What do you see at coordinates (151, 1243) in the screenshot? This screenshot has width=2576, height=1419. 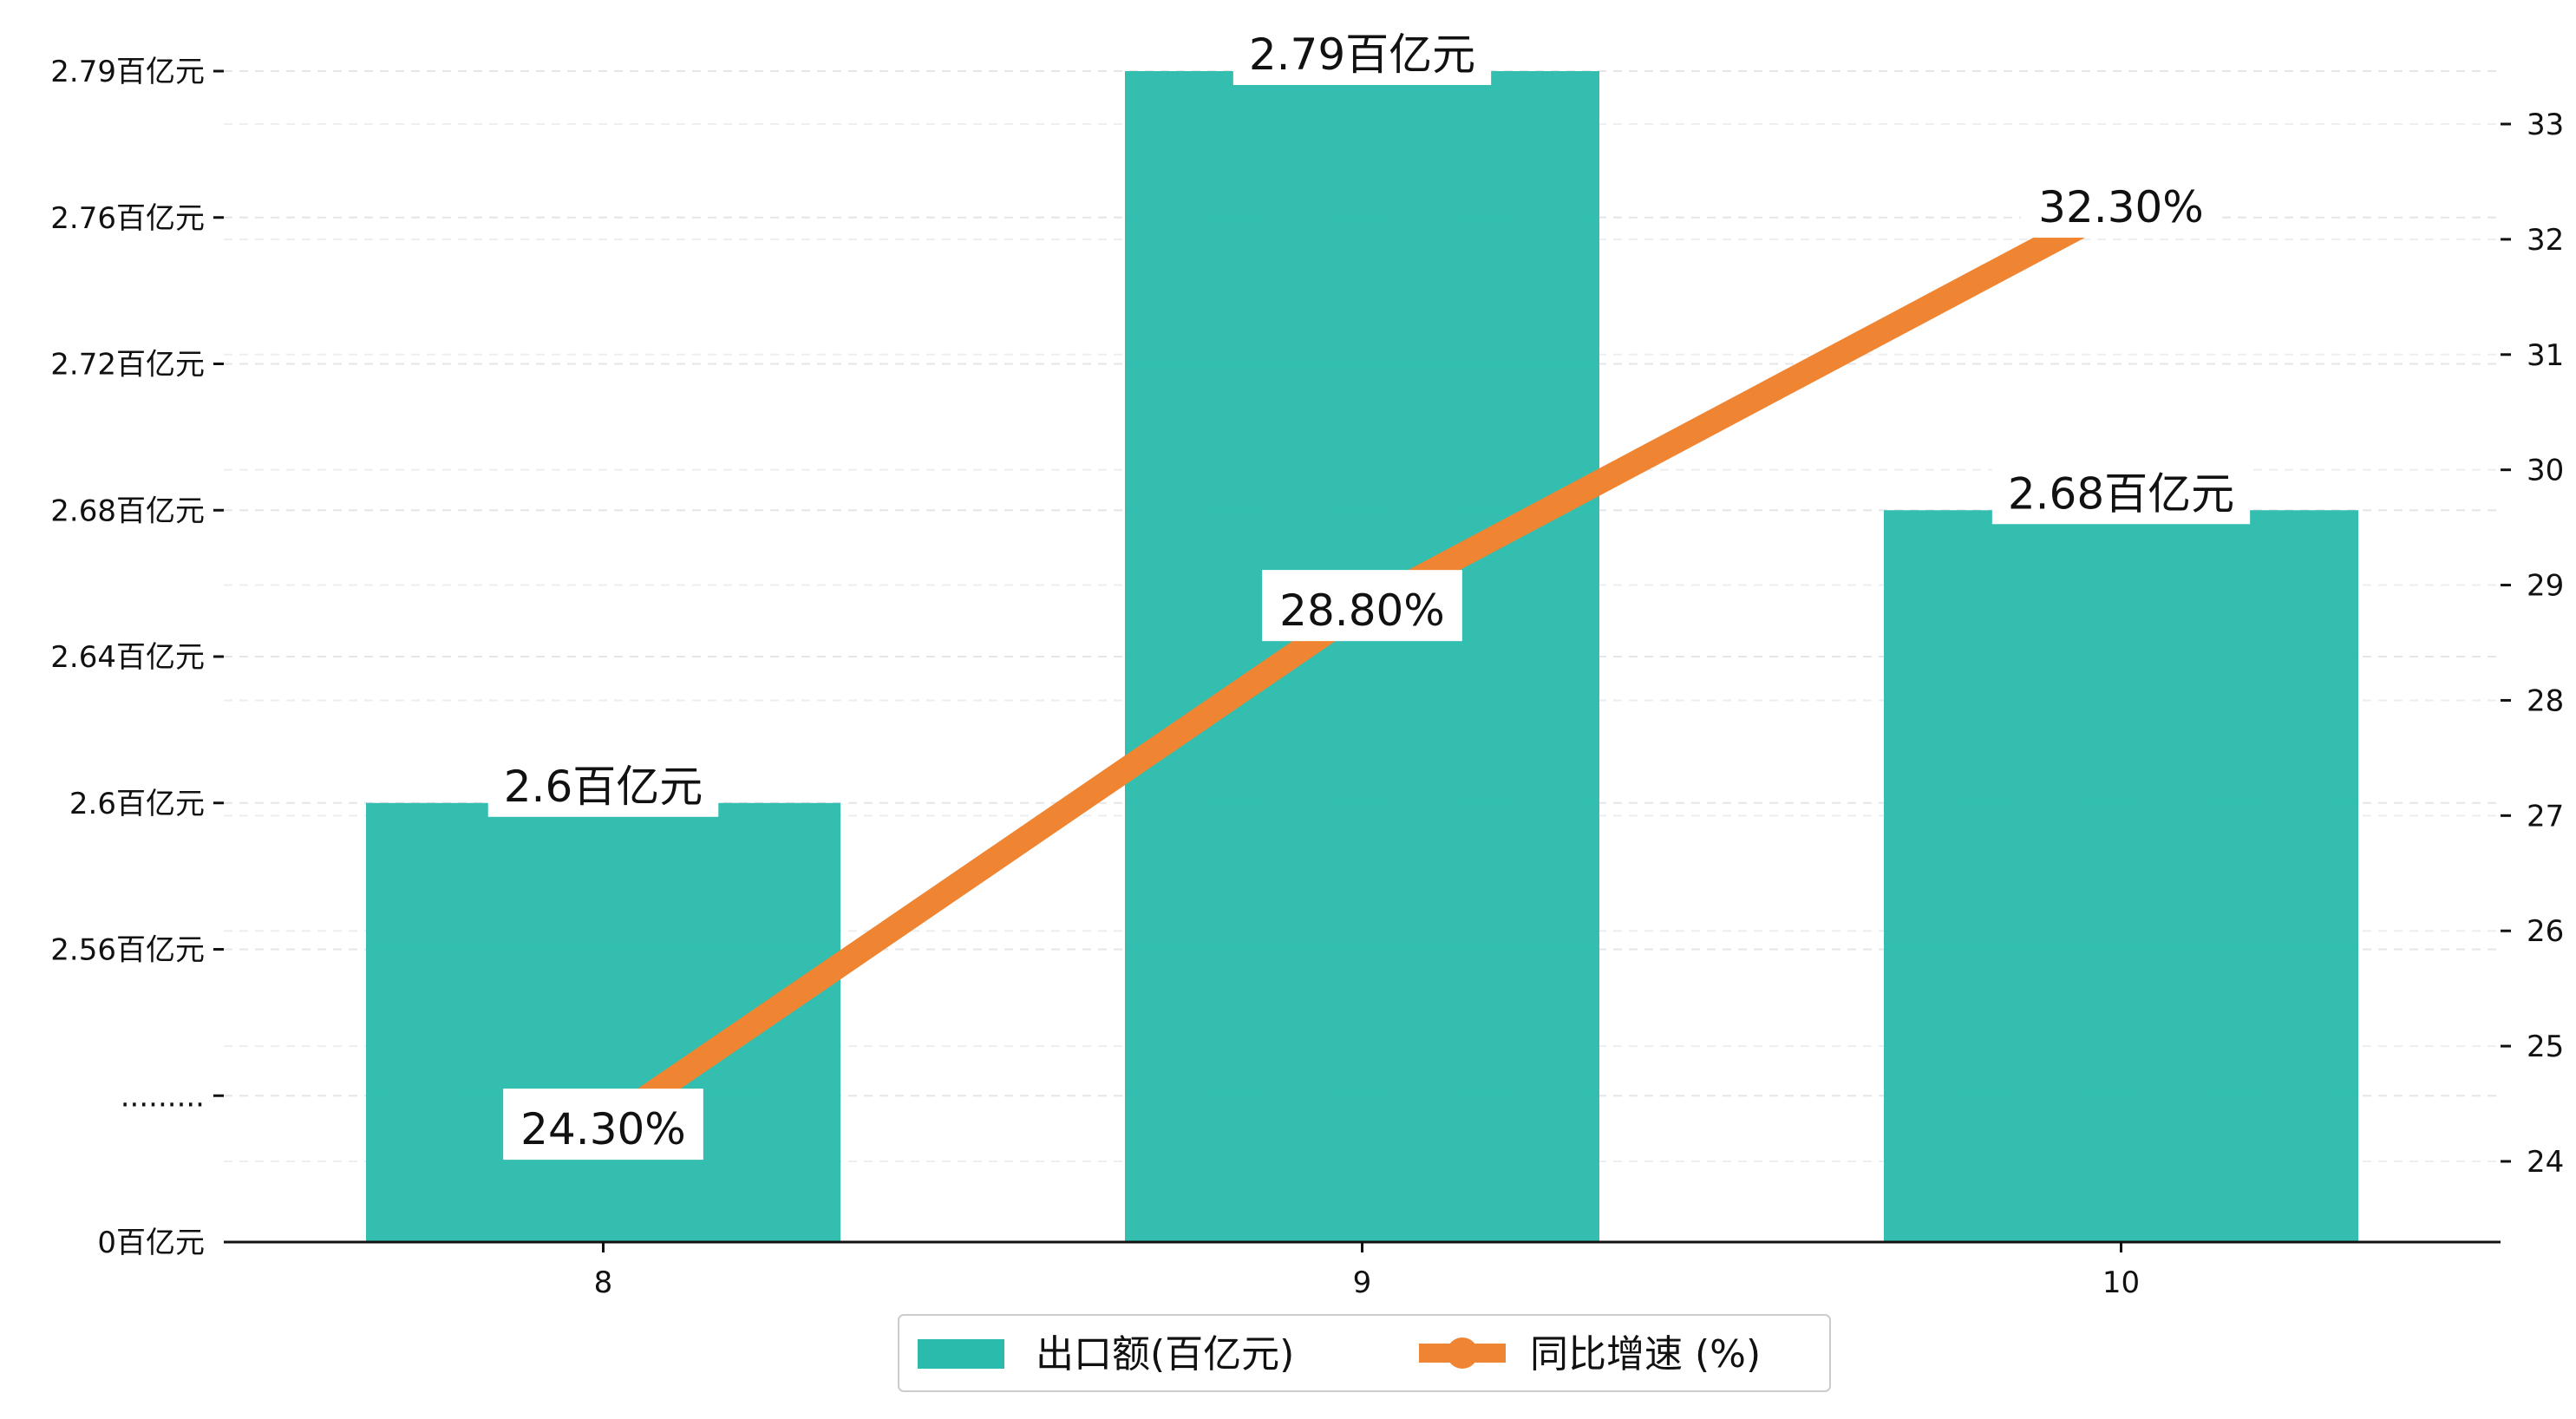 I see `y-left-tick-label: 0百亿元` at bounding box center [151, 1243].